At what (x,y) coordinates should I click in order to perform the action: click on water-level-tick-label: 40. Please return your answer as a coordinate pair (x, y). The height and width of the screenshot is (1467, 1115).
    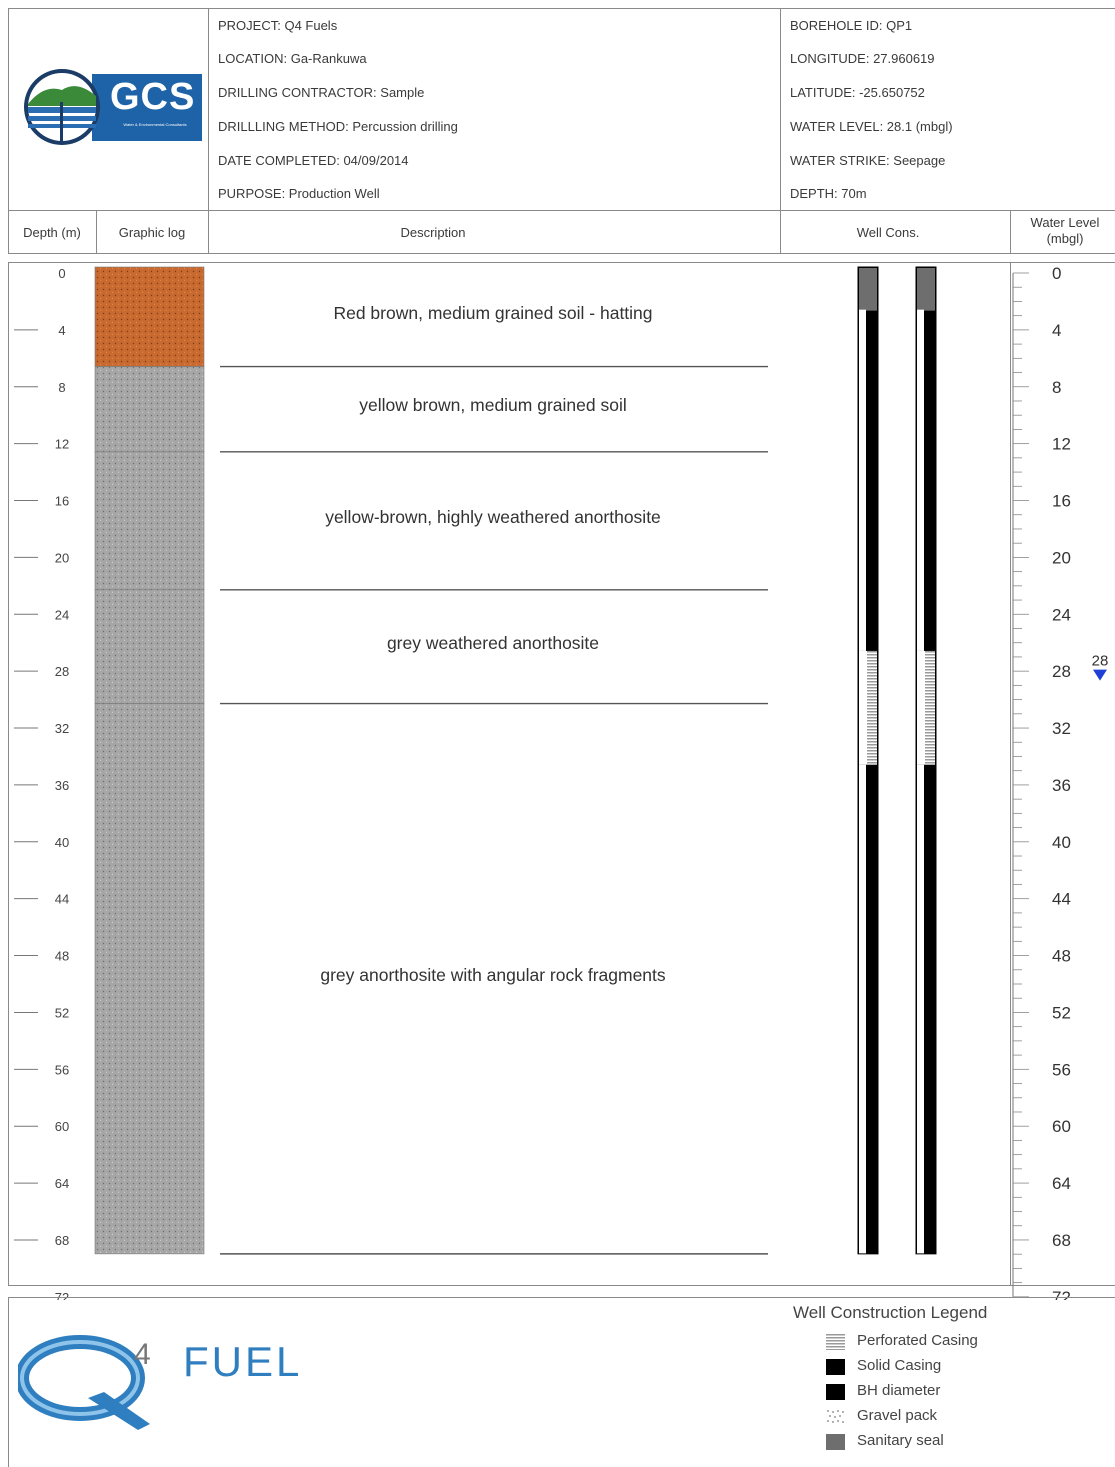
    Looking at the image, I should click on (1061, 842).